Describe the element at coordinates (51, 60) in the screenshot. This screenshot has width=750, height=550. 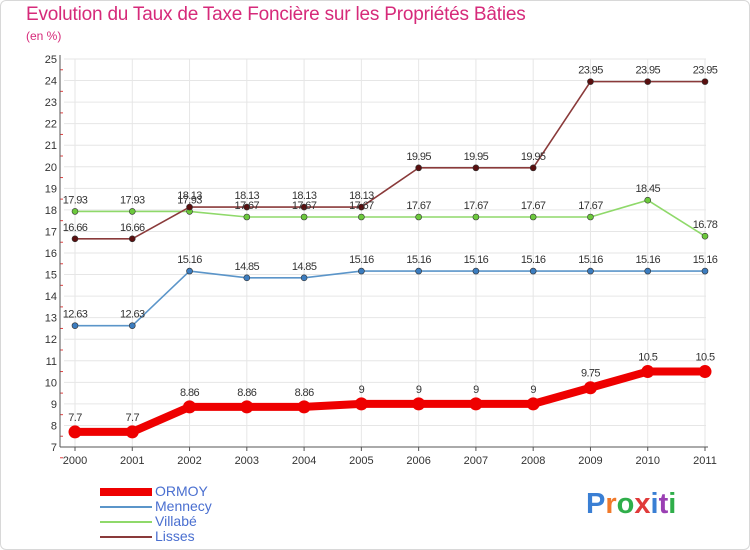
I see `y-tick-label: 25` at that location.